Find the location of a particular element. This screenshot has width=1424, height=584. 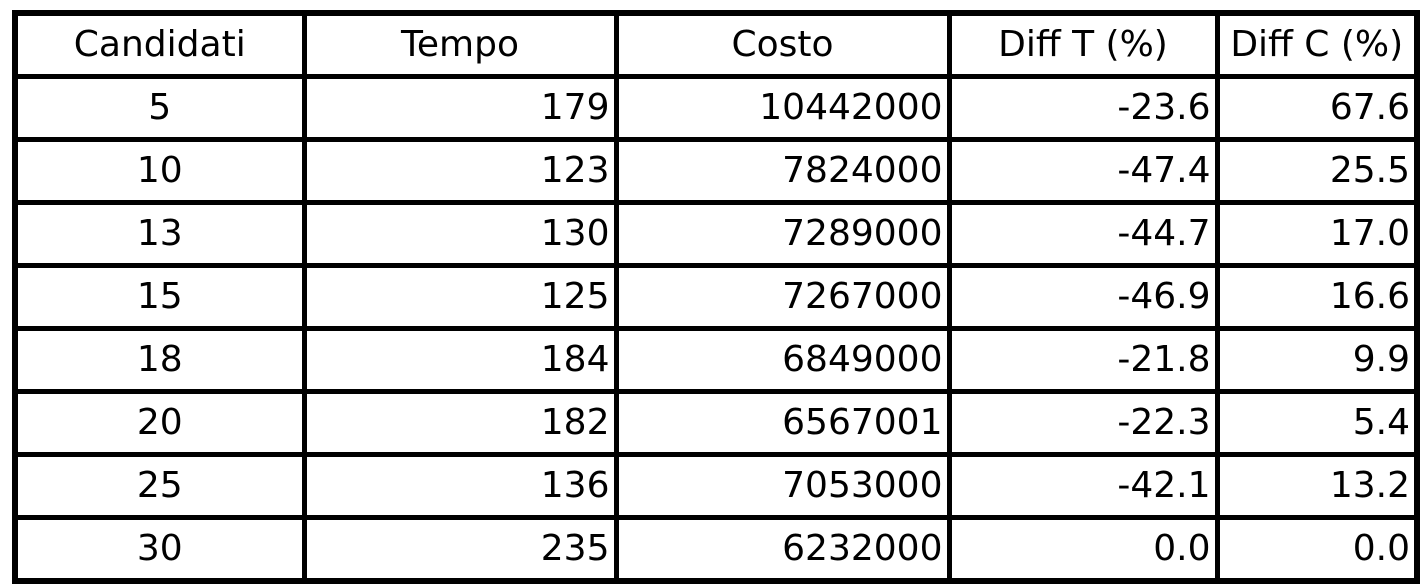

cell-costo: 7053000 is located at coordinates (782, 486).